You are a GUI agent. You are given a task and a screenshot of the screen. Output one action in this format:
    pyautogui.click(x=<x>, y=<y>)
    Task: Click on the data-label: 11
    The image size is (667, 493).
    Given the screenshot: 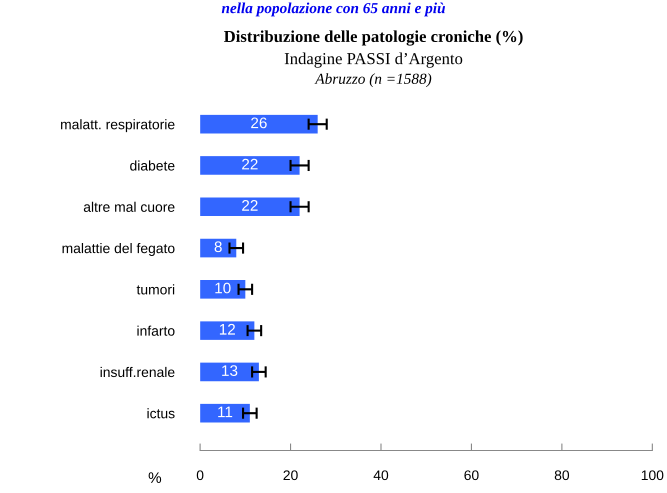 What is the action you would take?
    pyautogui.click(x=225, y=412)
    